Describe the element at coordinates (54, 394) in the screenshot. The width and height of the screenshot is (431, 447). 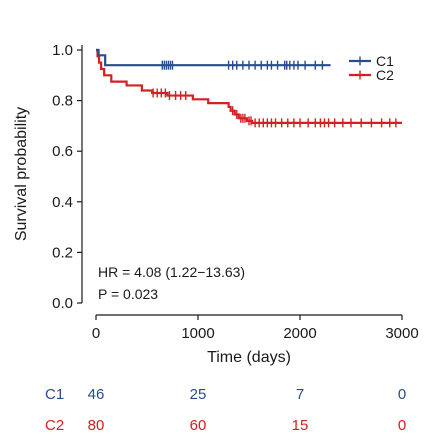
I see `risk-row-label: C1` at that location.